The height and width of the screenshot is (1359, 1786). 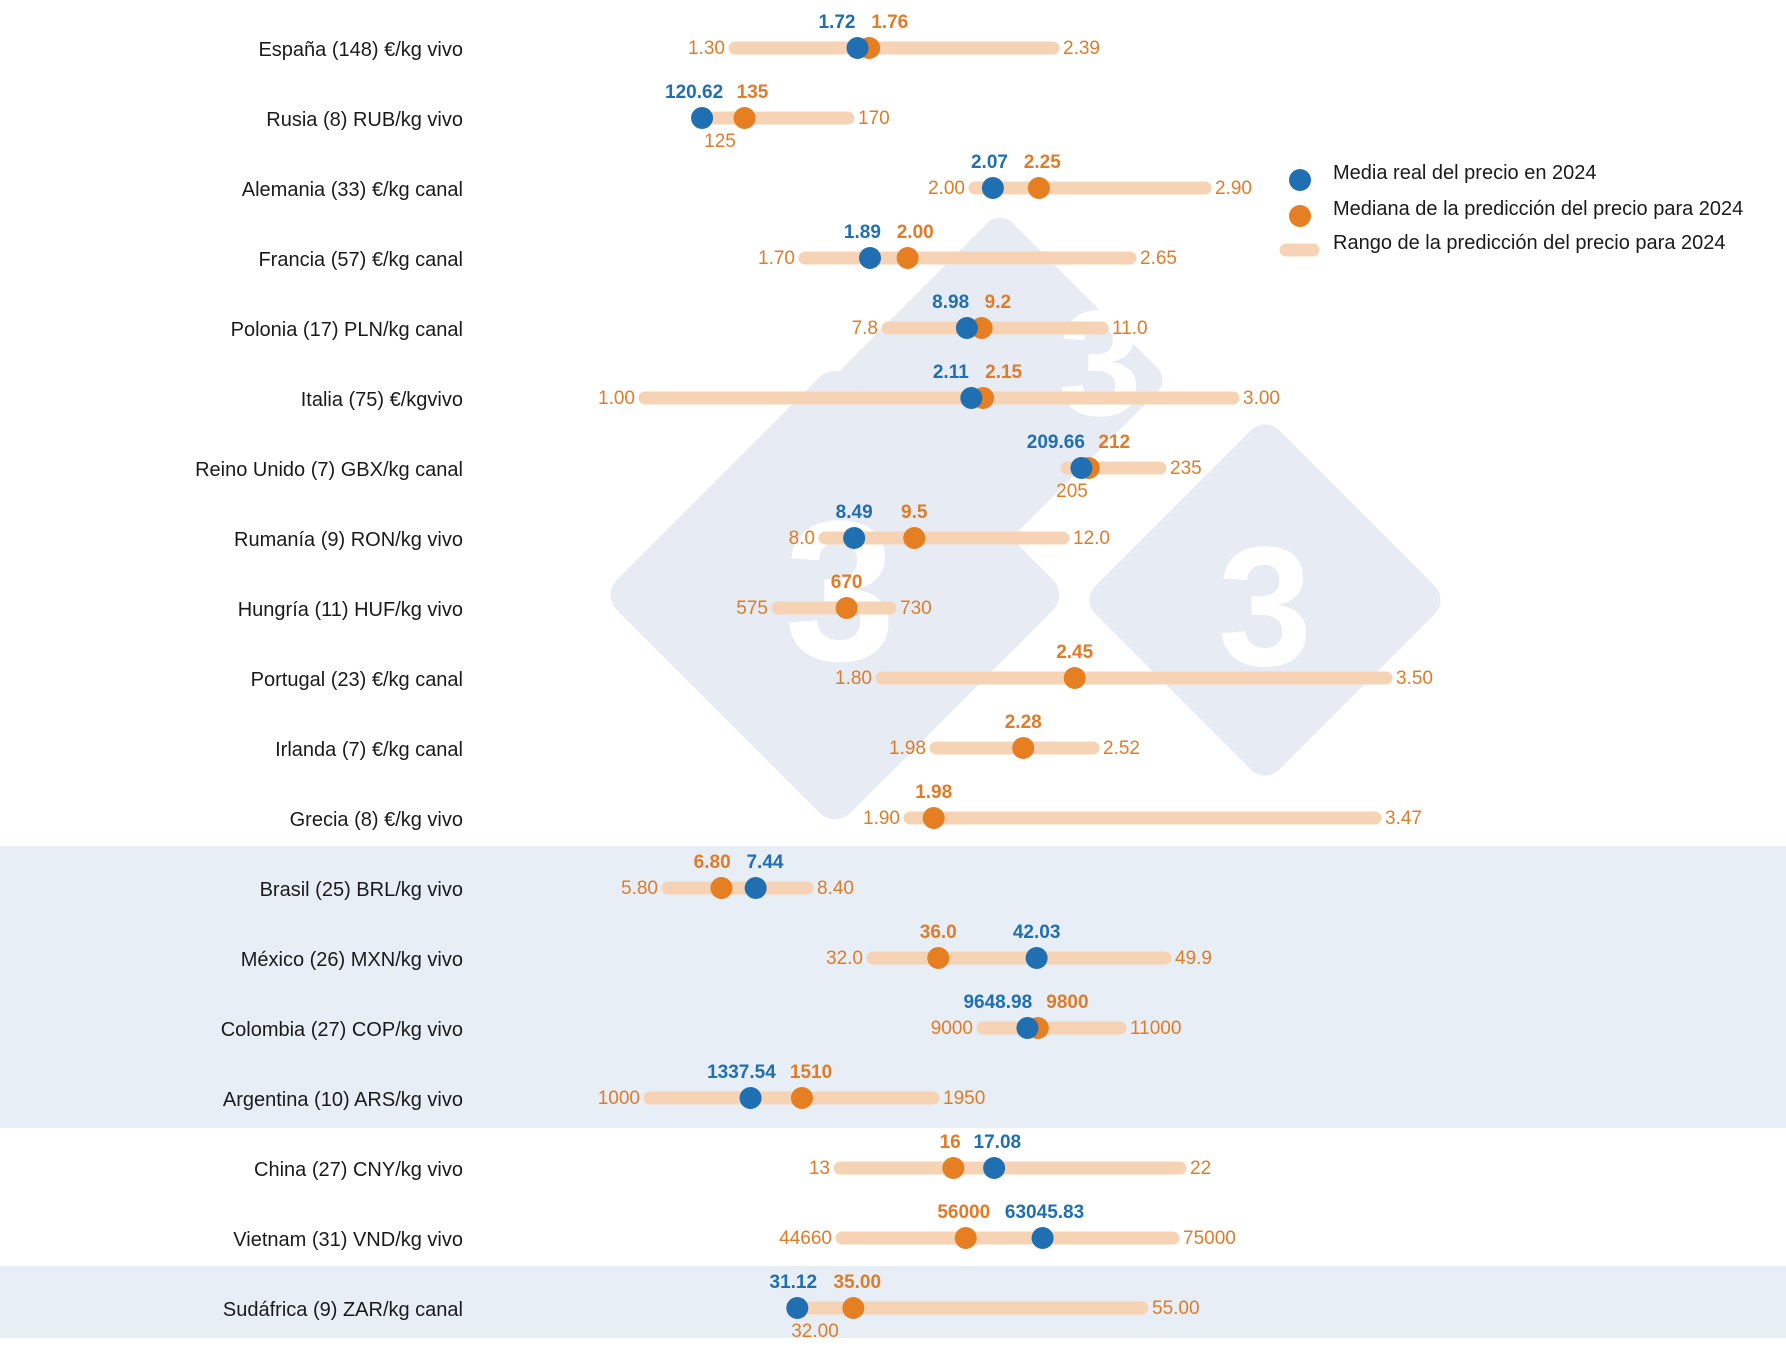 I want to click on country-row: Irlanda (7) €/kg canal 1.98 2.52 2.28, so click(x=707, y=736).